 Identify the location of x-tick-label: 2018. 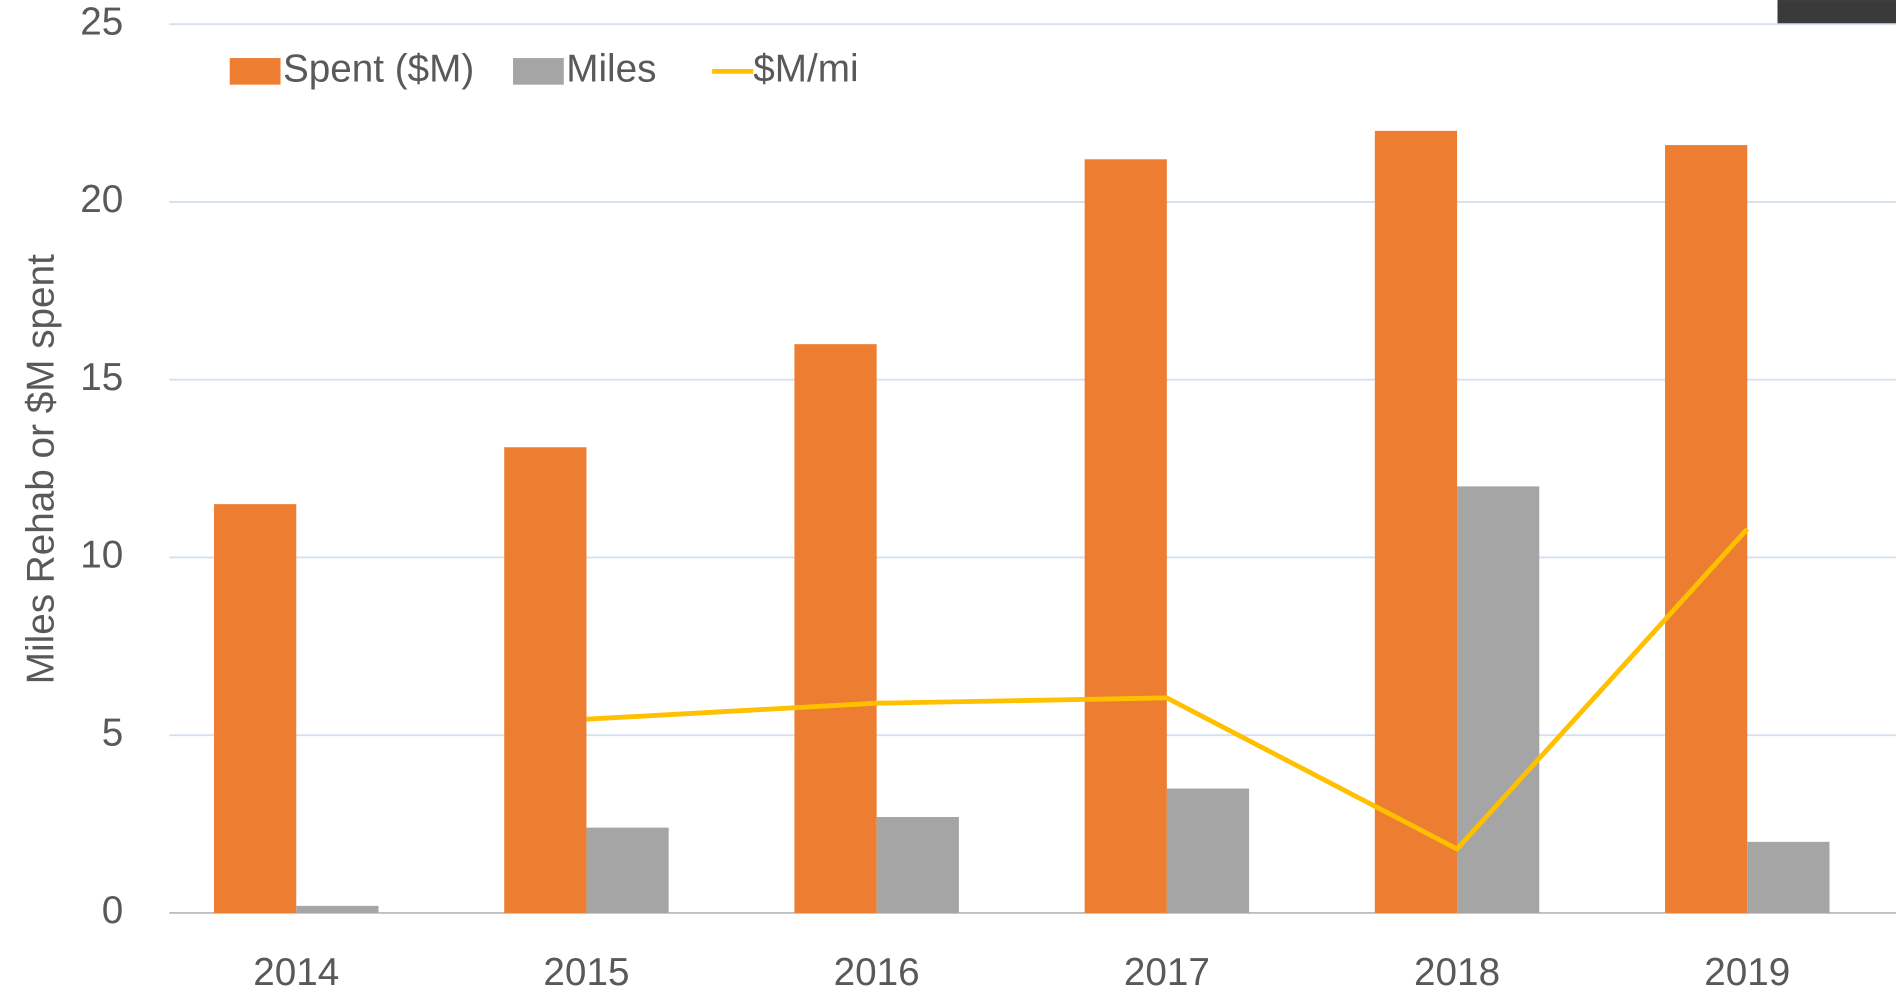
(1457, 972).